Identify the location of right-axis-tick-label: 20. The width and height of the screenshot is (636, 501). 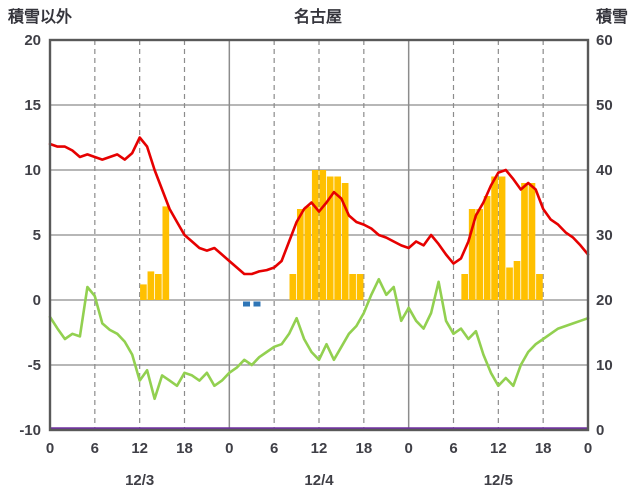
(604, 300).